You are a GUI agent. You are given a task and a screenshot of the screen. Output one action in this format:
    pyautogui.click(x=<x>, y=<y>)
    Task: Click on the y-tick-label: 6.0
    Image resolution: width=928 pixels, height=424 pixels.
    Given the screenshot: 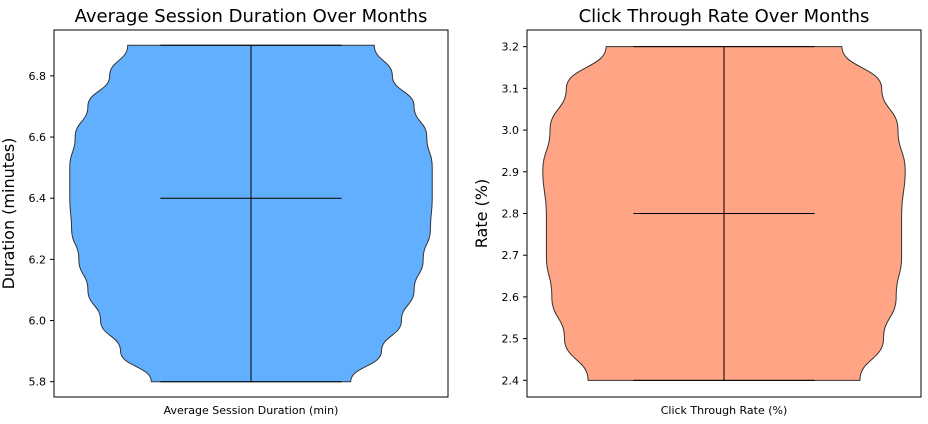 What is the action you would take?
    pyautogui.click(x=38, y=321)
    